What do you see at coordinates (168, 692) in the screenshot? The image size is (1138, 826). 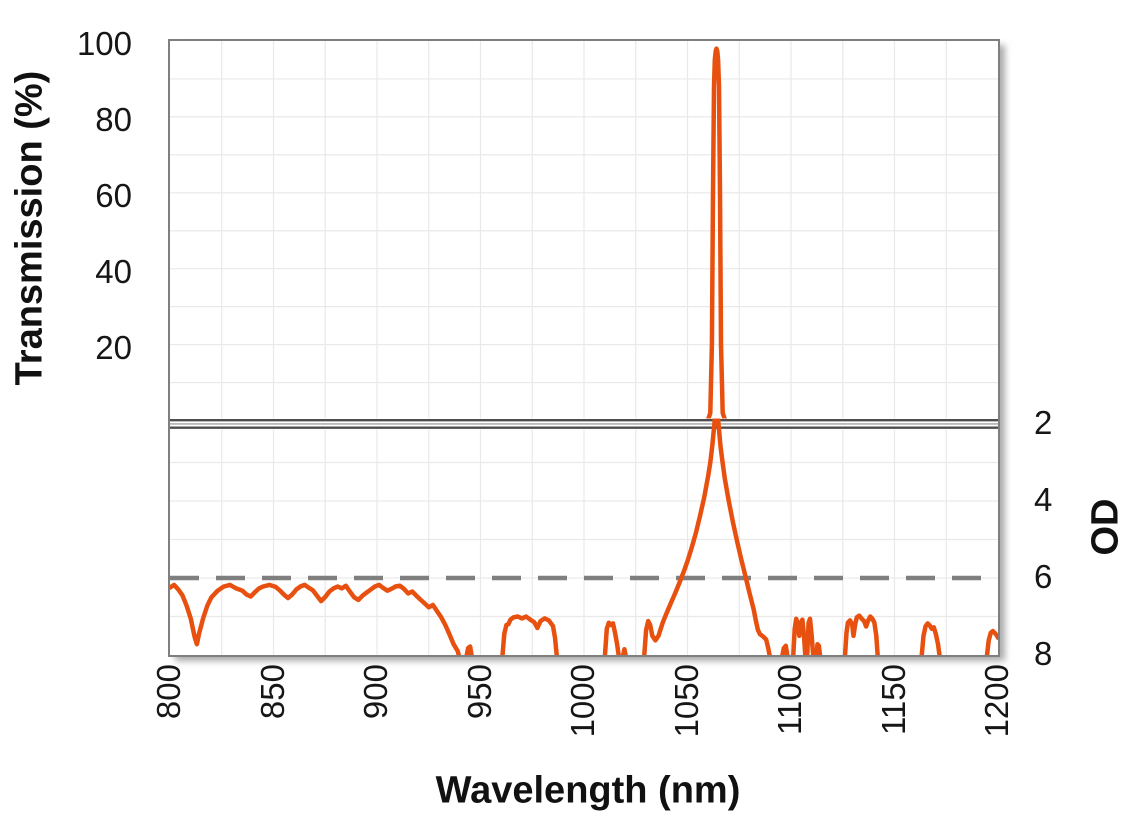 I see `wavelength-tick-label: 800` at bounding box center [168, 692].